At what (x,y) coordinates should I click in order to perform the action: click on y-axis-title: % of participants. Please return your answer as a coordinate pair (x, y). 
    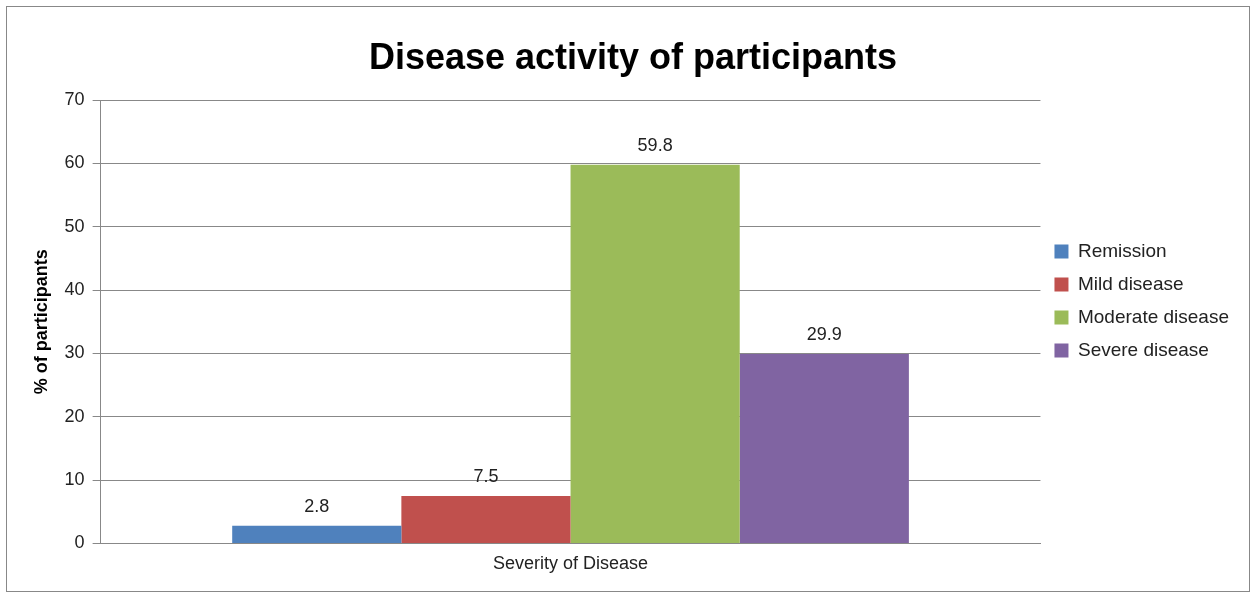
    Looking at the image, I should click on (40, 322).